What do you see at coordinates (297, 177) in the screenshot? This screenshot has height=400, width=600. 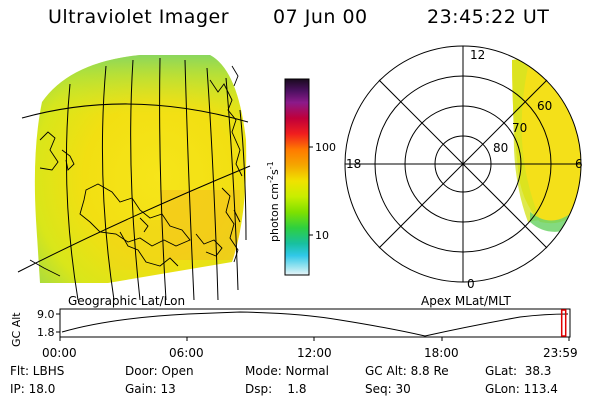 I see `colorbar-gradient` at bounding box center [297, 177].